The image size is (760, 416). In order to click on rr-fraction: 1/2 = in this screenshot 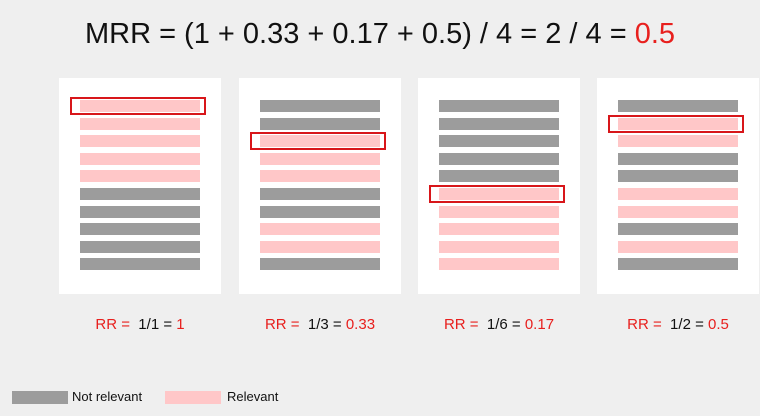, I will do `click(687, 324)`.